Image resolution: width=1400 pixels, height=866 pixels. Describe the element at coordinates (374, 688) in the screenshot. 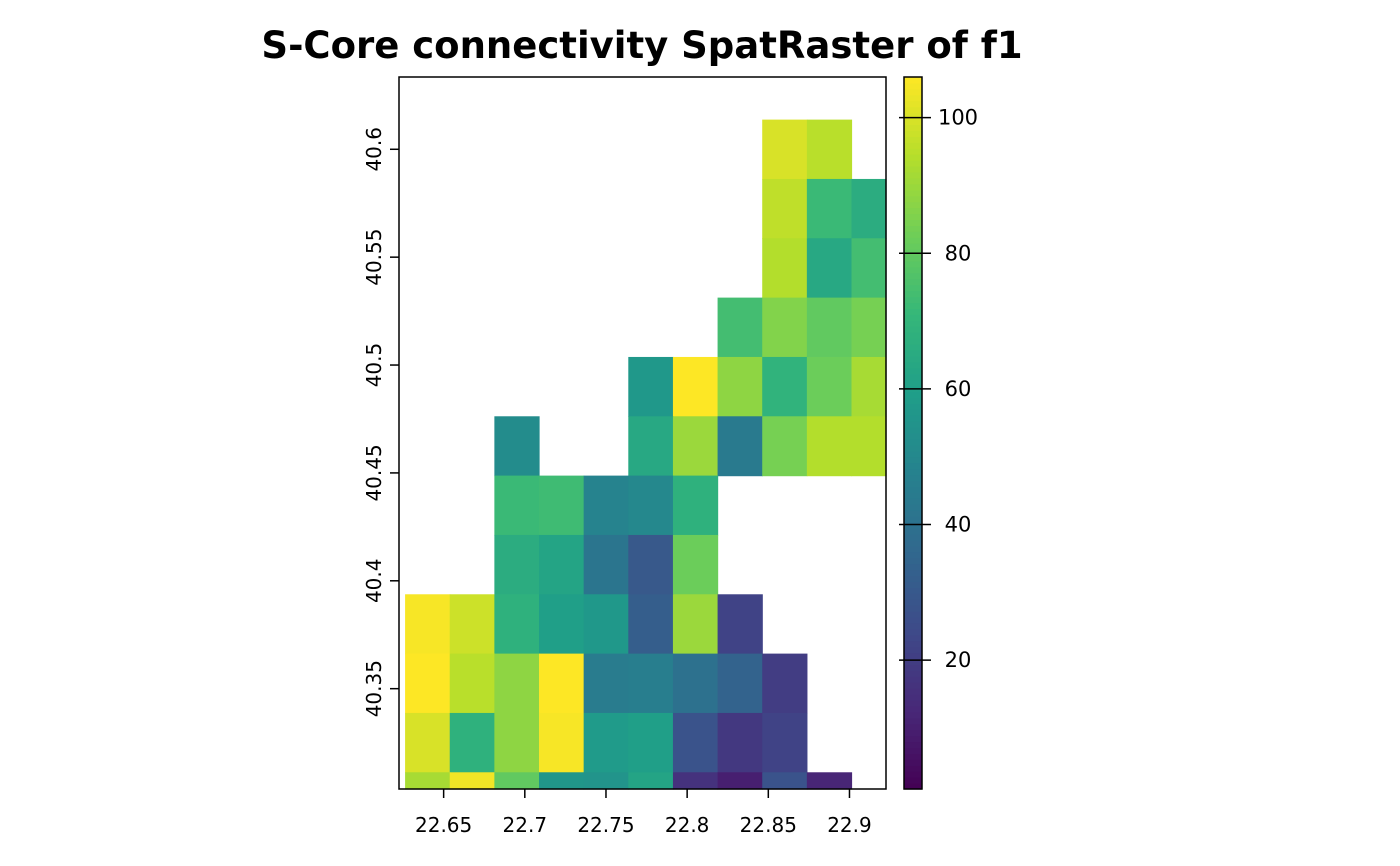

I see `y-tick-label: 40.35` at that location.